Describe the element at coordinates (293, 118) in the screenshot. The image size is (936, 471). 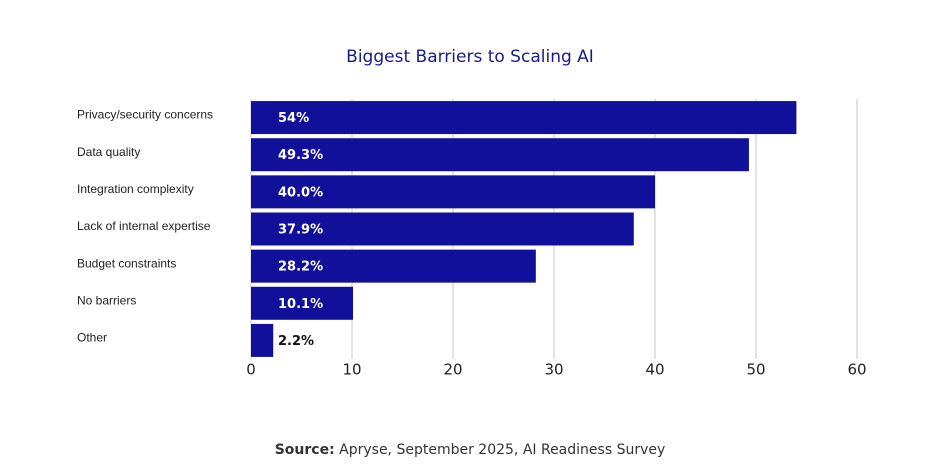
I see `value-label: 54%` at that location.